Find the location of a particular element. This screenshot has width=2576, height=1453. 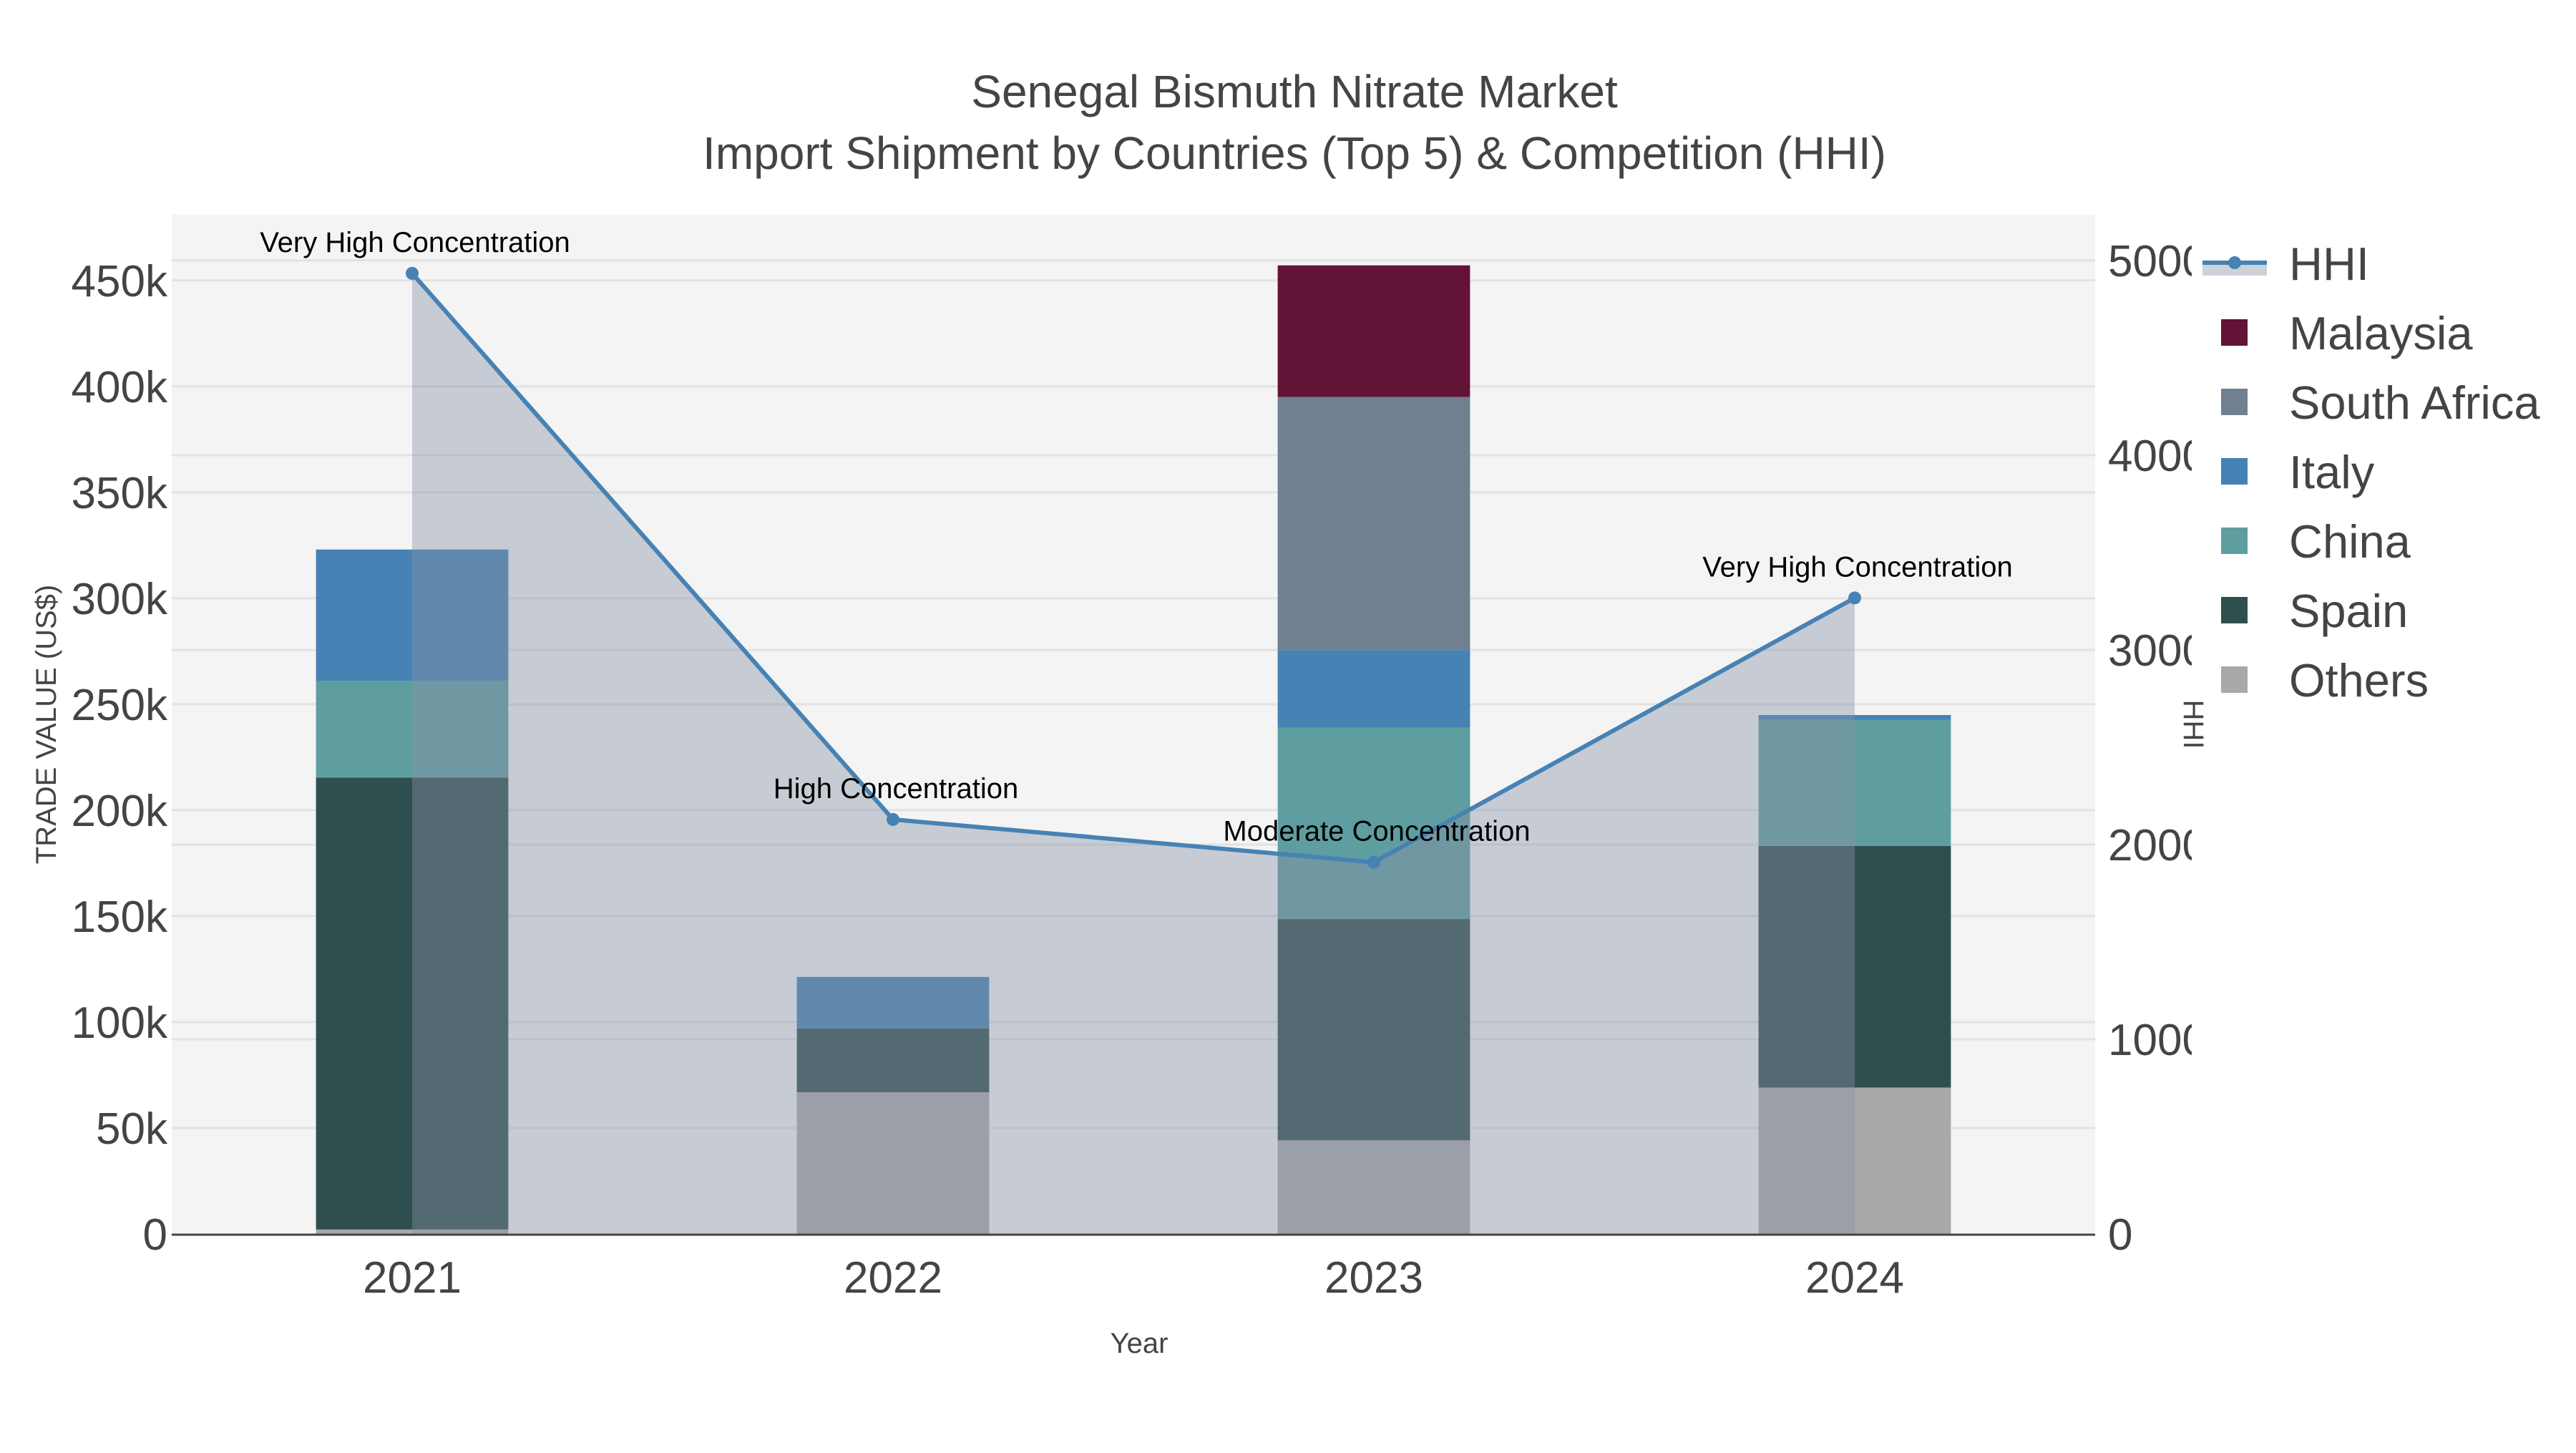

legend-item-china: China is located at coordinates (2316, 541).